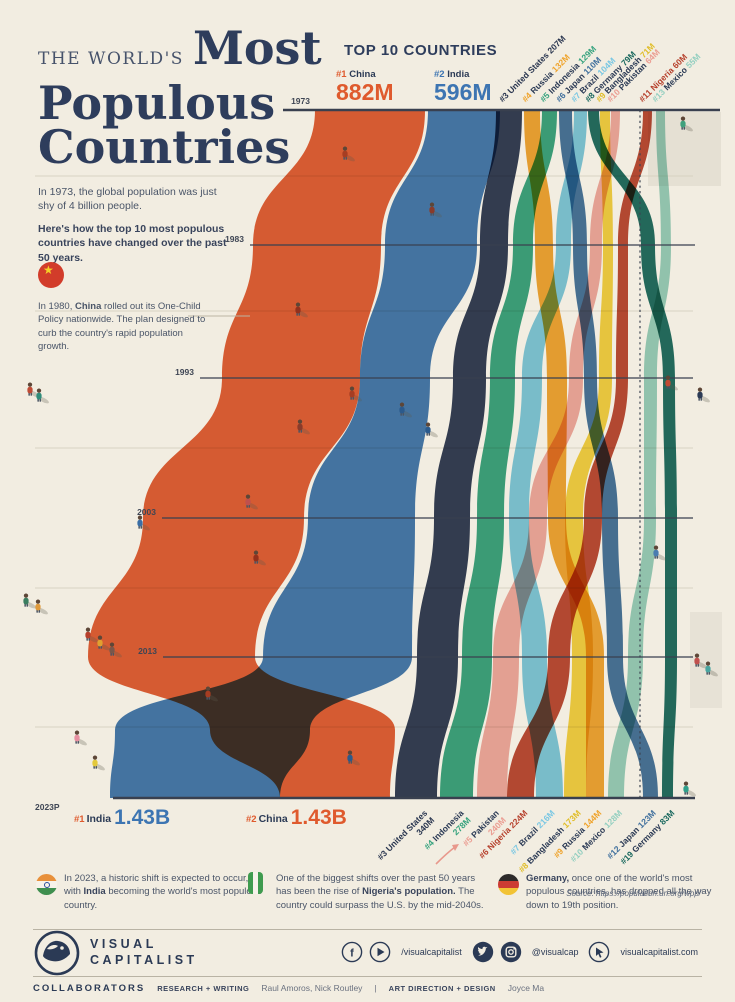  What do you see at coordinates (508, 884) in the screenshot?
I see `germany-flag-icon` at bounding box center [508, 884].